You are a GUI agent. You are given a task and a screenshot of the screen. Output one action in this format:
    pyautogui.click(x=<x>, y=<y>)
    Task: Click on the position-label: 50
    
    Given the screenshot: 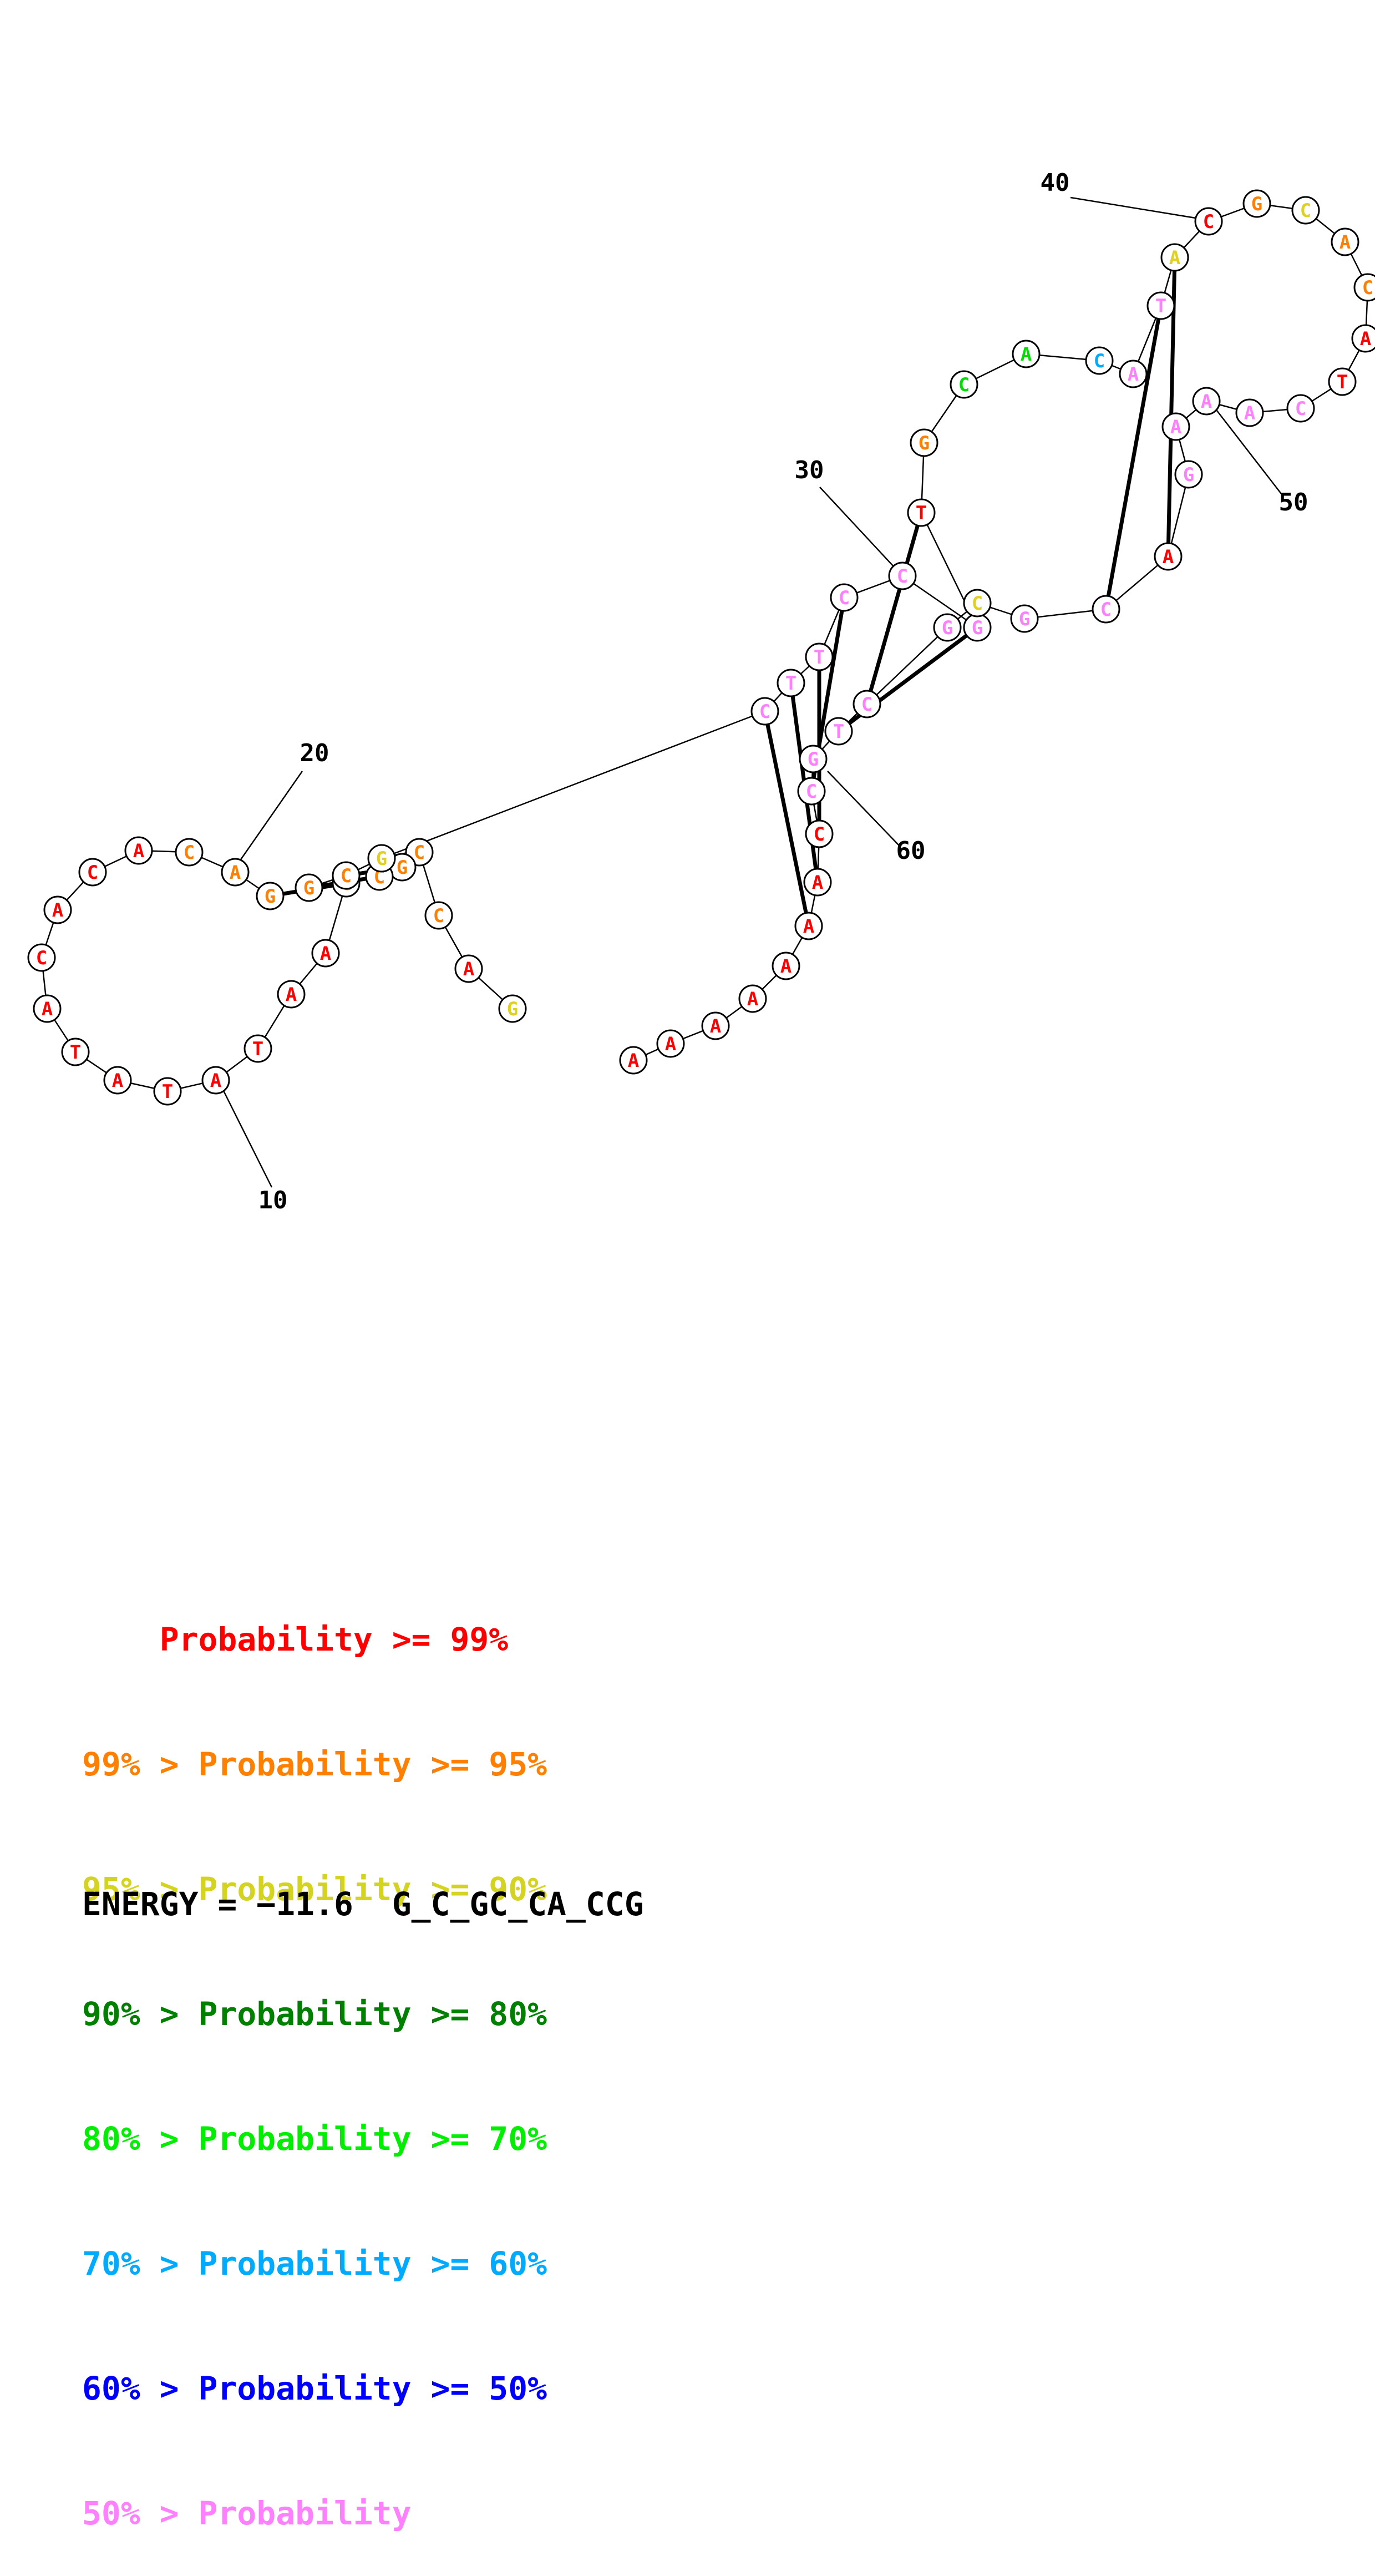 What is the action you would take?
    pyautogui.click(x=1293, y=502)
    